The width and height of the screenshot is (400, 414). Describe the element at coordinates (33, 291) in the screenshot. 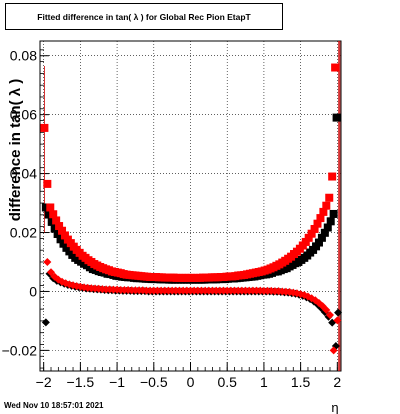

I see `y-tick-label: 0` at that location.